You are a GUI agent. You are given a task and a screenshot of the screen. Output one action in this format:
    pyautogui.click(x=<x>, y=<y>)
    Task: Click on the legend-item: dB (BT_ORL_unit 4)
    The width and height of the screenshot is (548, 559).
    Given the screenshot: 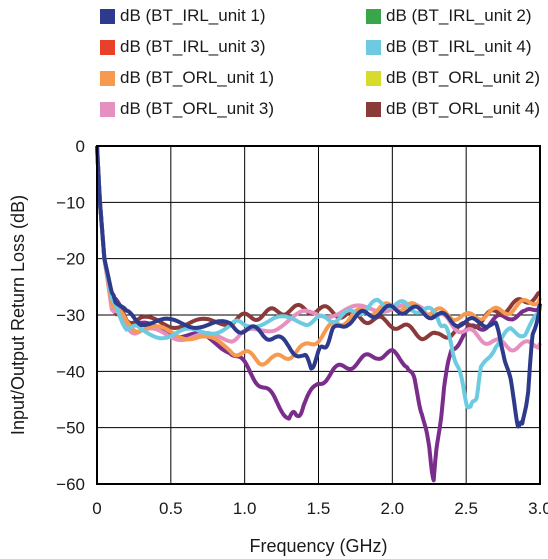 What is the action you would take?
    pyautogui.click(x=453, y=109)
    